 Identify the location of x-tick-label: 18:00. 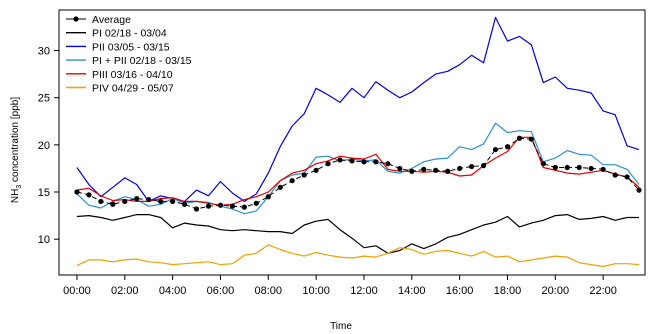
(508, 291).